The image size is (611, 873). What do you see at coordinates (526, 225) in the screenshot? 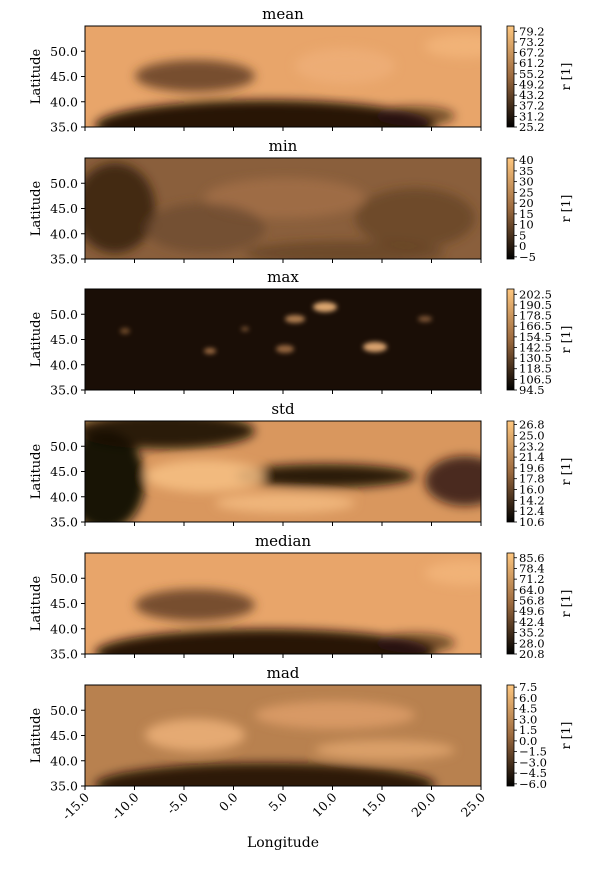
I see `colorbar-tick-label: 10` at bounding box center [526, 225].